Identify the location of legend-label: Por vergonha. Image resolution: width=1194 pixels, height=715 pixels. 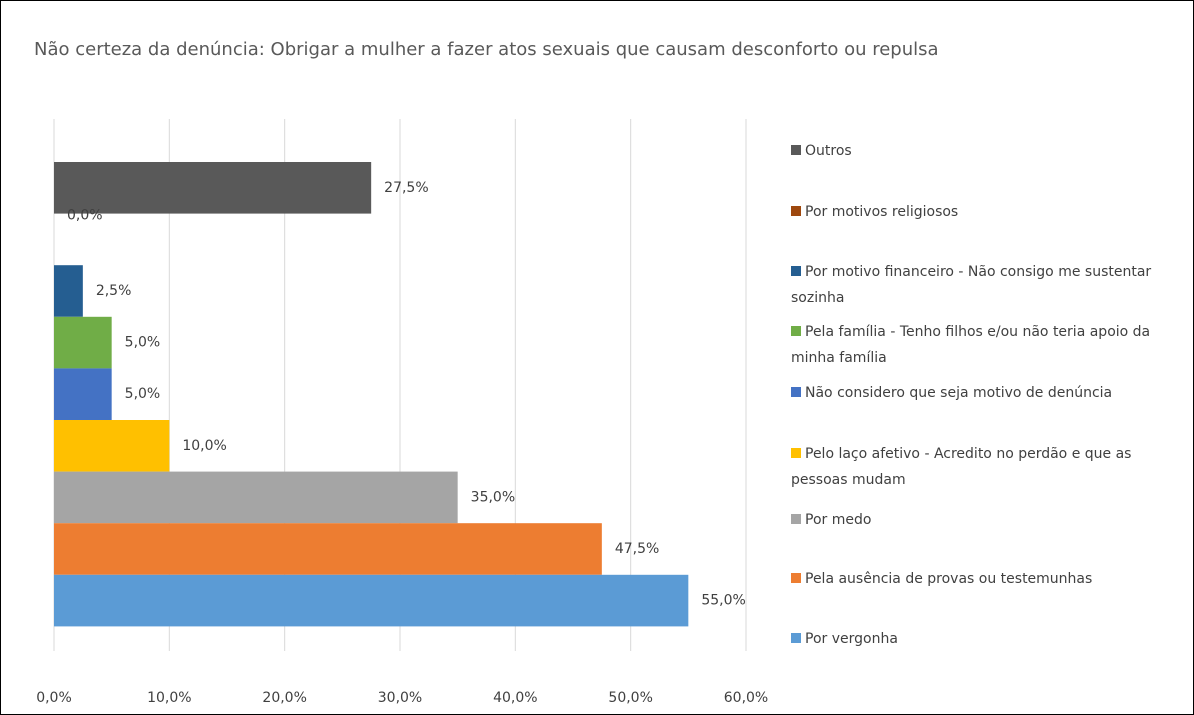
(851, 639).